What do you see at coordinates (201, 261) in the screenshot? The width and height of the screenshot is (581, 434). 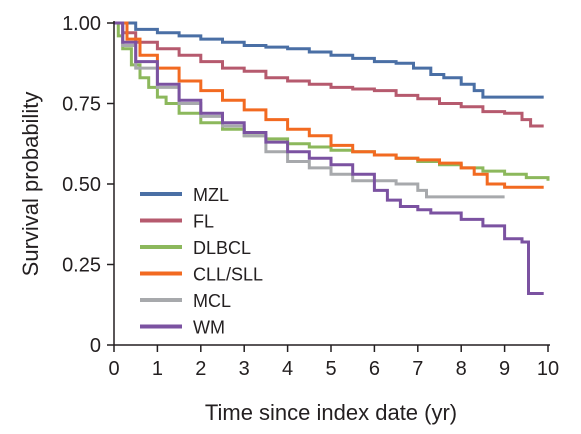 I see `legend: MZL FL DLBCL CLL/SLL MCL WM` at bounding box center [201, 261].